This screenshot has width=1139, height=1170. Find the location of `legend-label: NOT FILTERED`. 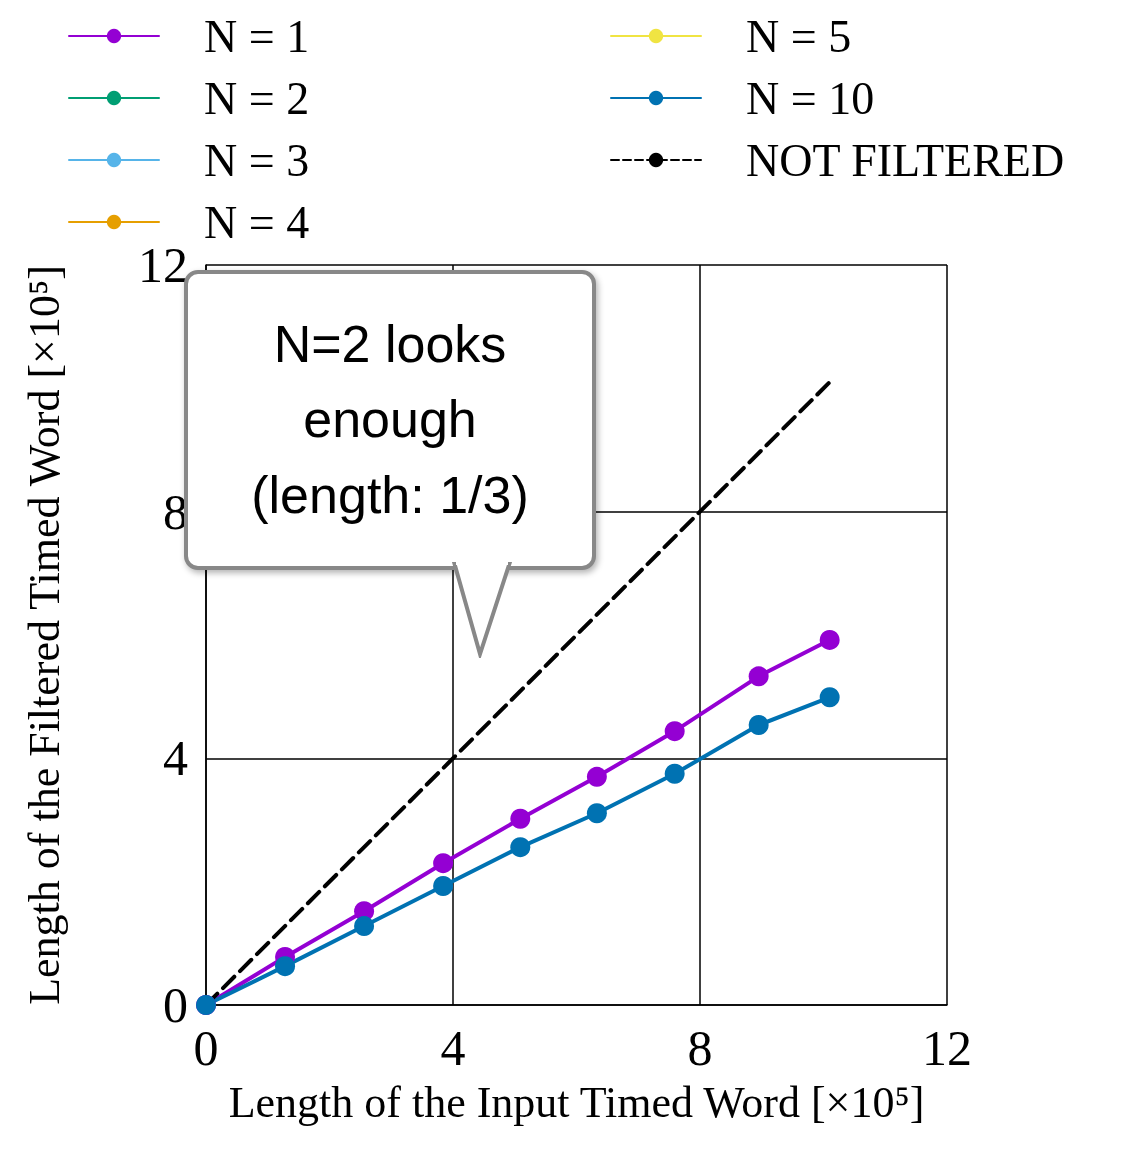

legend-label: NOT FILTERED is located at coordinates (905, 160).